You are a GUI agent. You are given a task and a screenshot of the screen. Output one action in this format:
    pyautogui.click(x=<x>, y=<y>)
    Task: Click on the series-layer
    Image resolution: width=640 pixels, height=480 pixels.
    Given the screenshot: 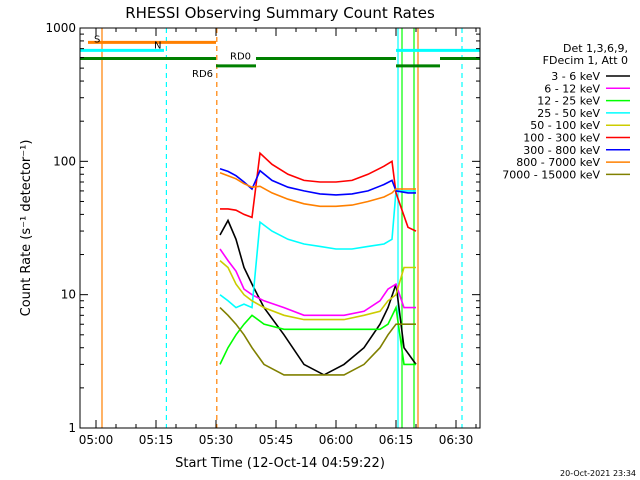 What is the action you would take?
    pyautogui.click(x=318, y=263)
    